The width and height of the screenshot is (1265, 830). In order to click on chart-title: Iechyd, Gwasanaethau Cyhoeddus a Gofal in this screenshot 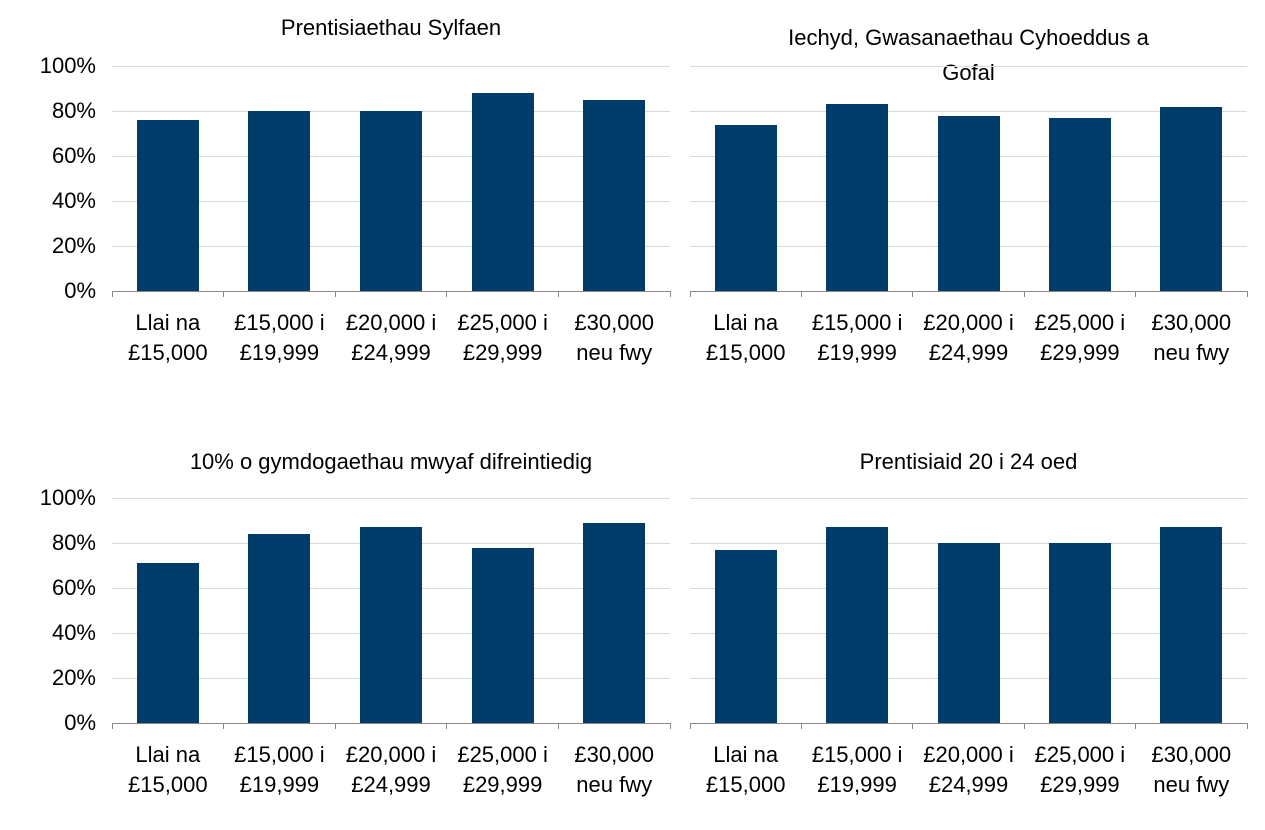, I will do `click(968, 55)`.